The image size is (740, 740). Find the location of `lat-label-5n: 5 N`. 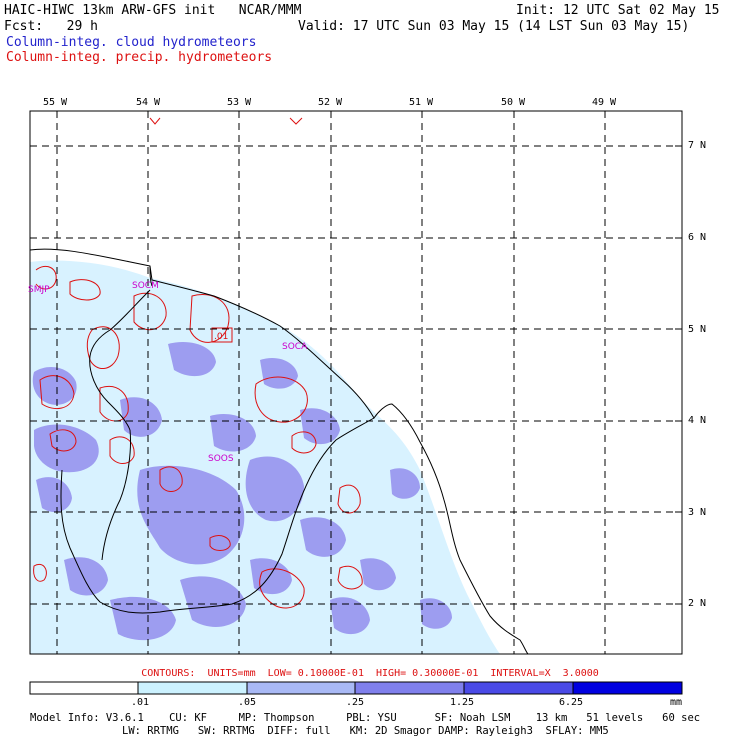

lat-label-5n: 5 N is located at coordinates (697, 329).